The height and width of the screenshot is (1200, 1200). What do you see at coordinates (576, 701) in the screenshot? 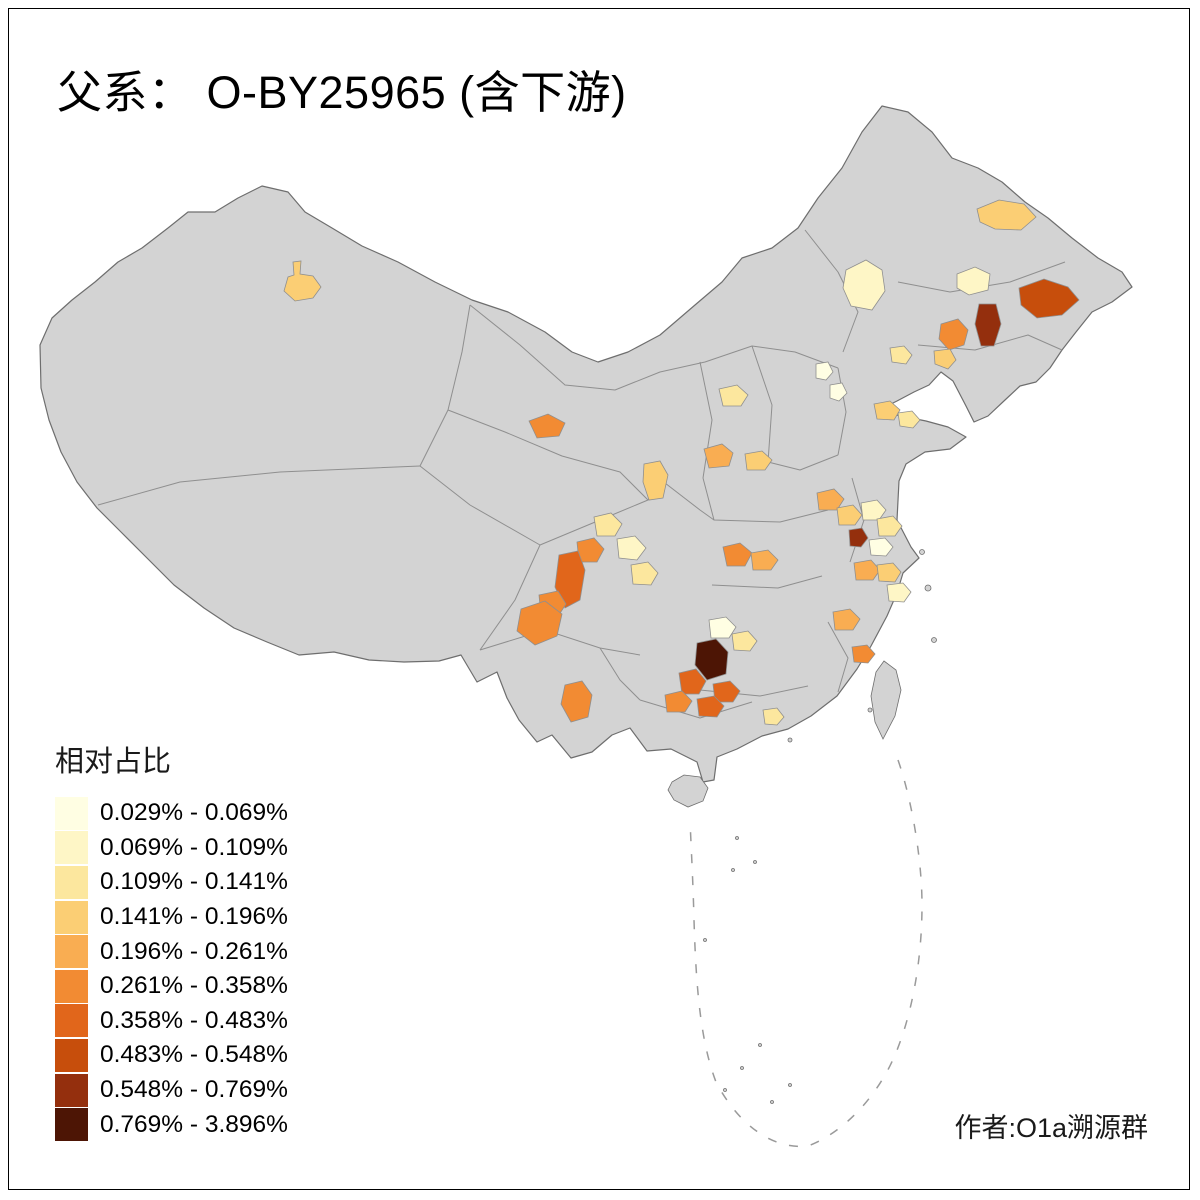
I see `prefecture-yunnan-south` at bounding box center [576, 701].